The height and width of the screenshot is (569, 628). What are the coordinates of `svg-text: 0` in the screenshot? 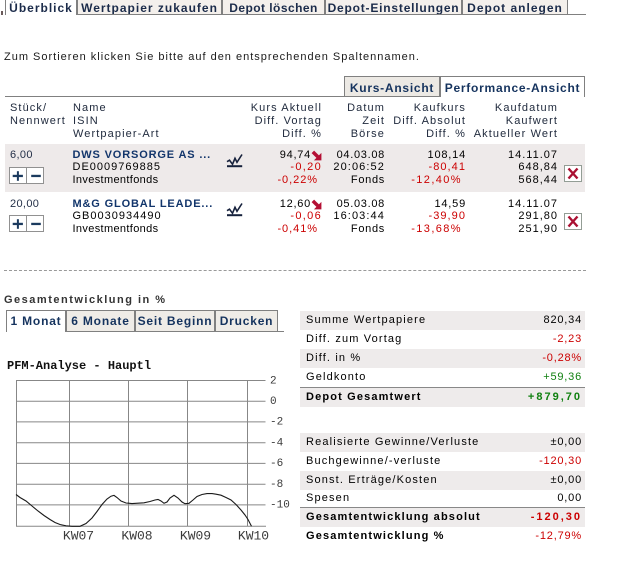 It's located at (273, 402).